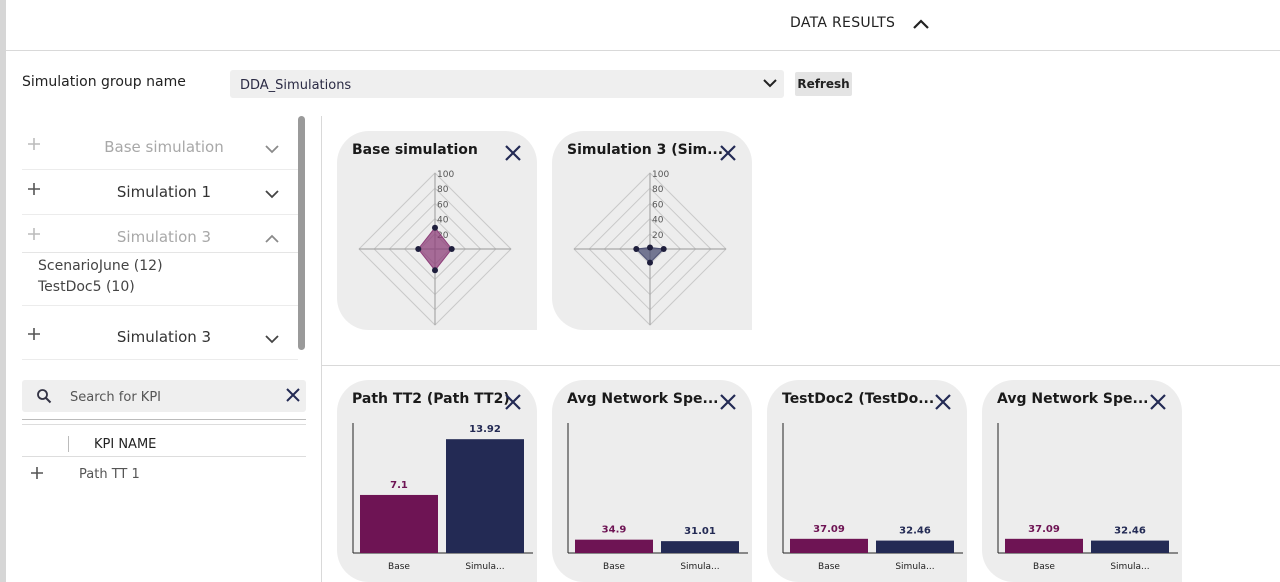  I want to click on bar-data-label: 31.01, so click(700, 531).